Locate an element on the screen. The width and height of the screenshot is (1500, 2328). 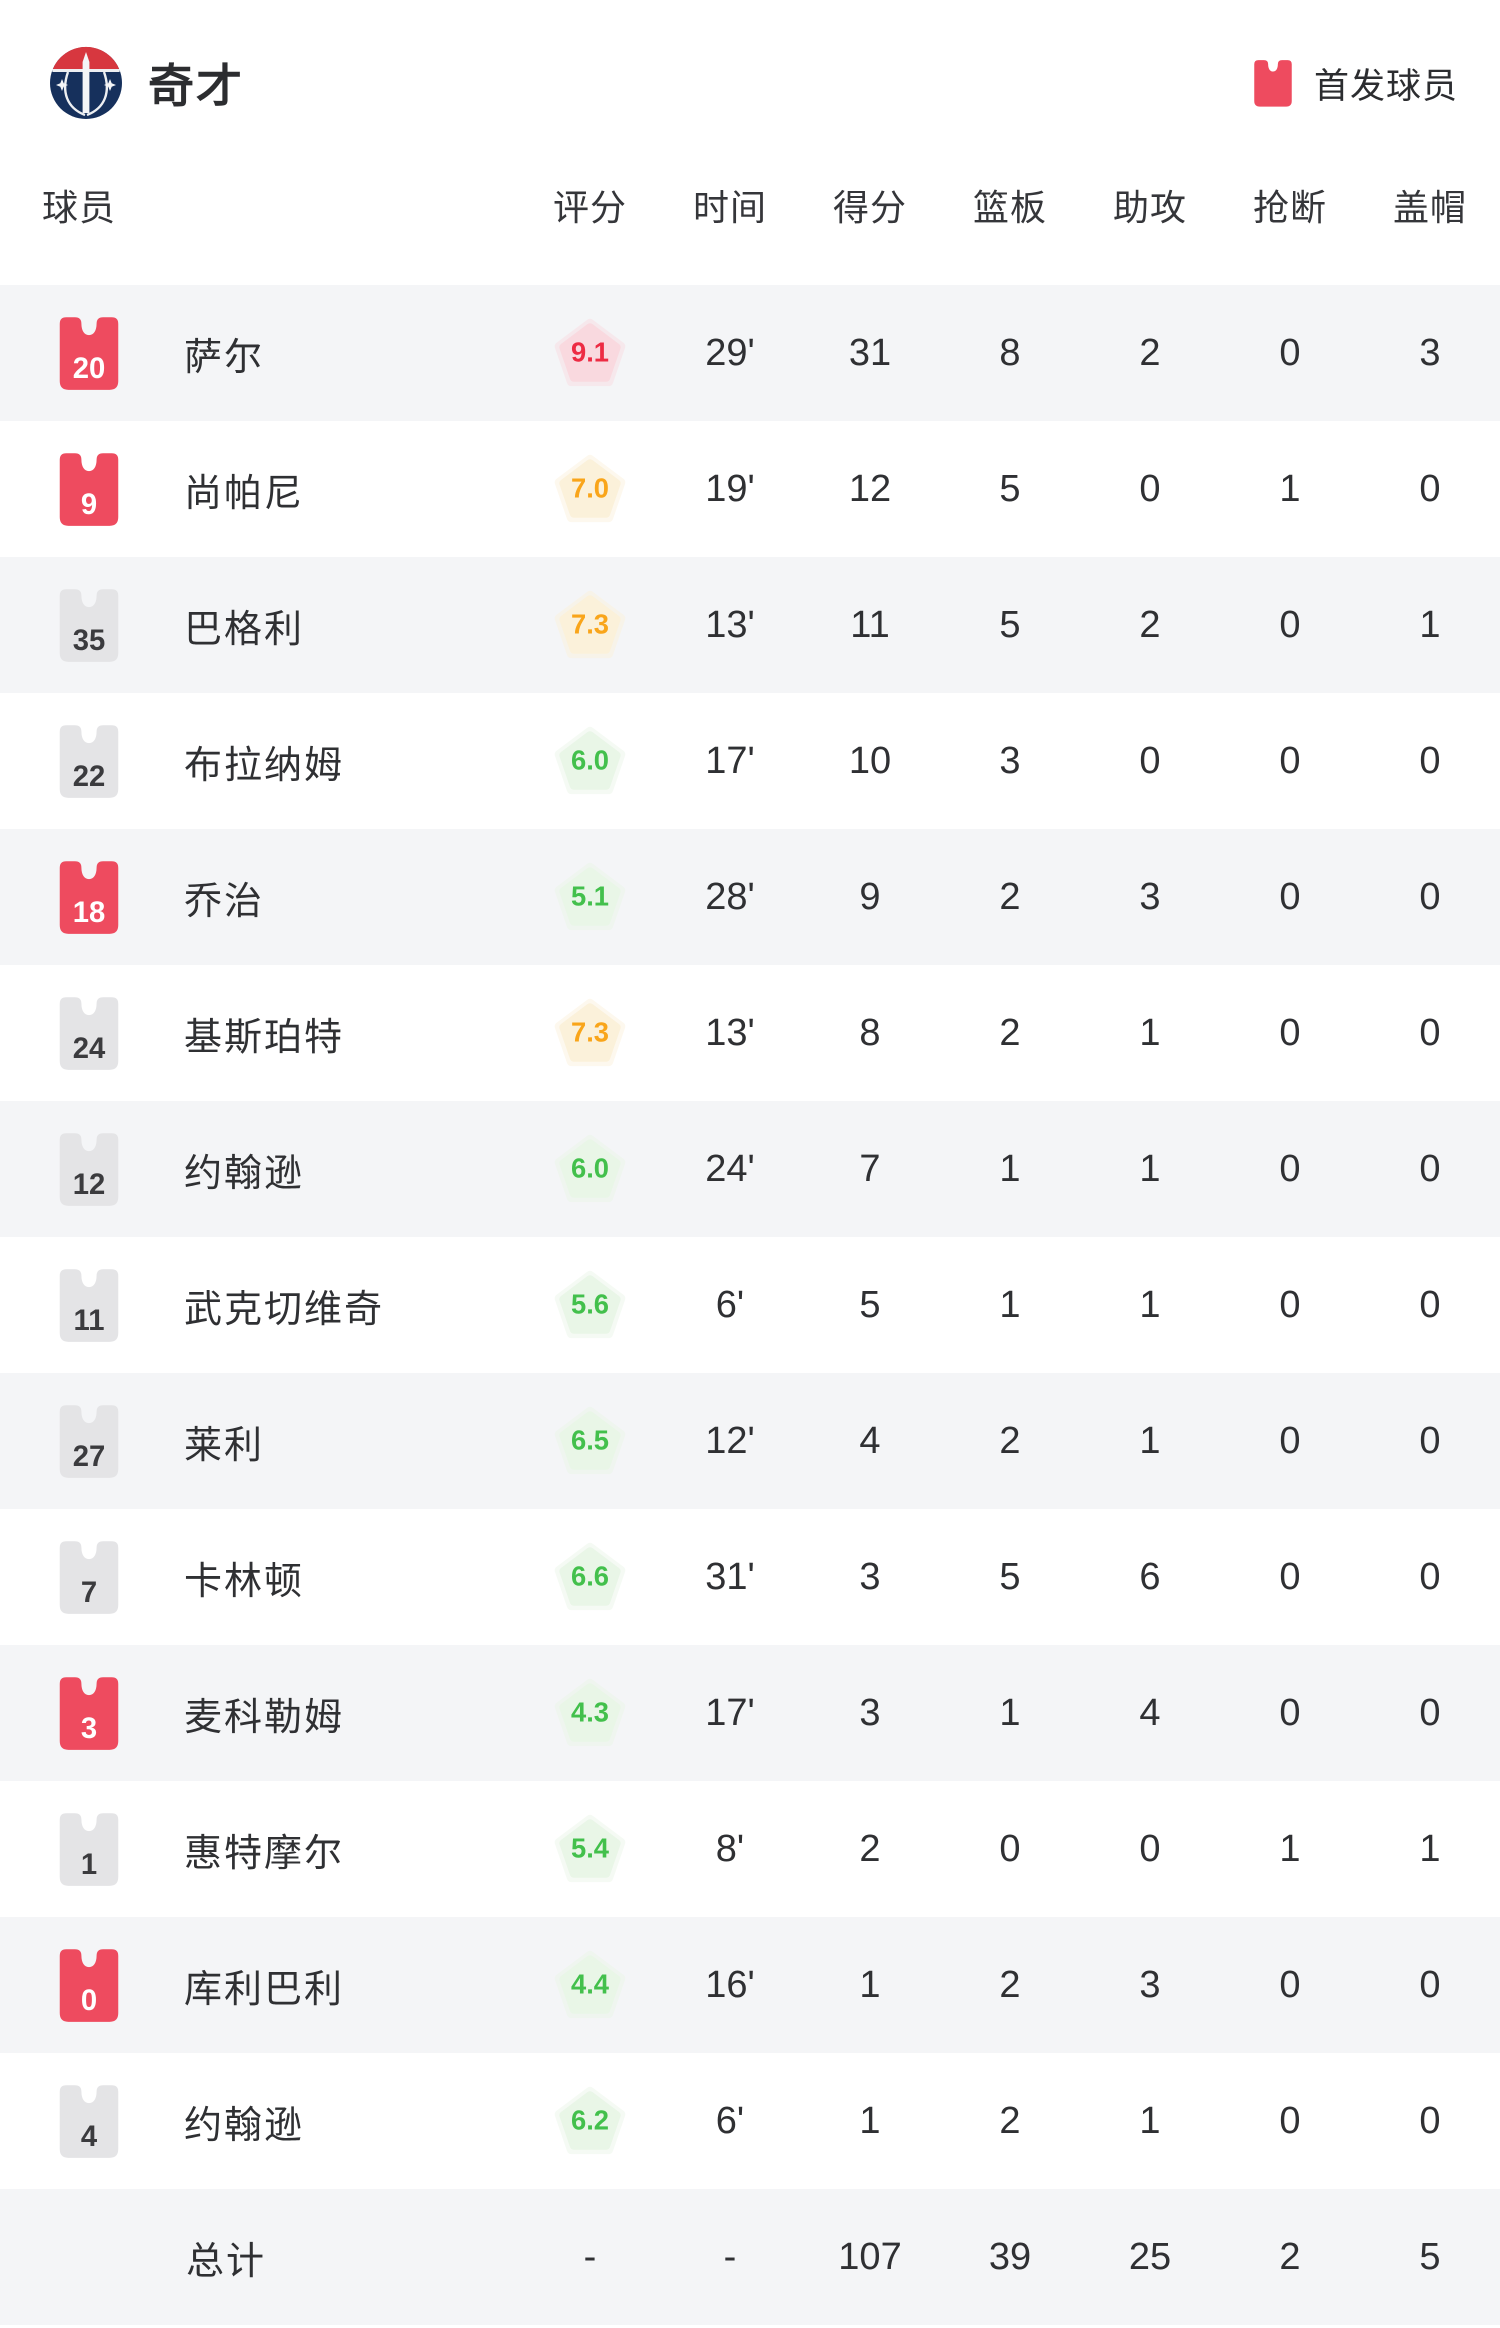
points-value: 5 is located at coordinates (870, 1304).